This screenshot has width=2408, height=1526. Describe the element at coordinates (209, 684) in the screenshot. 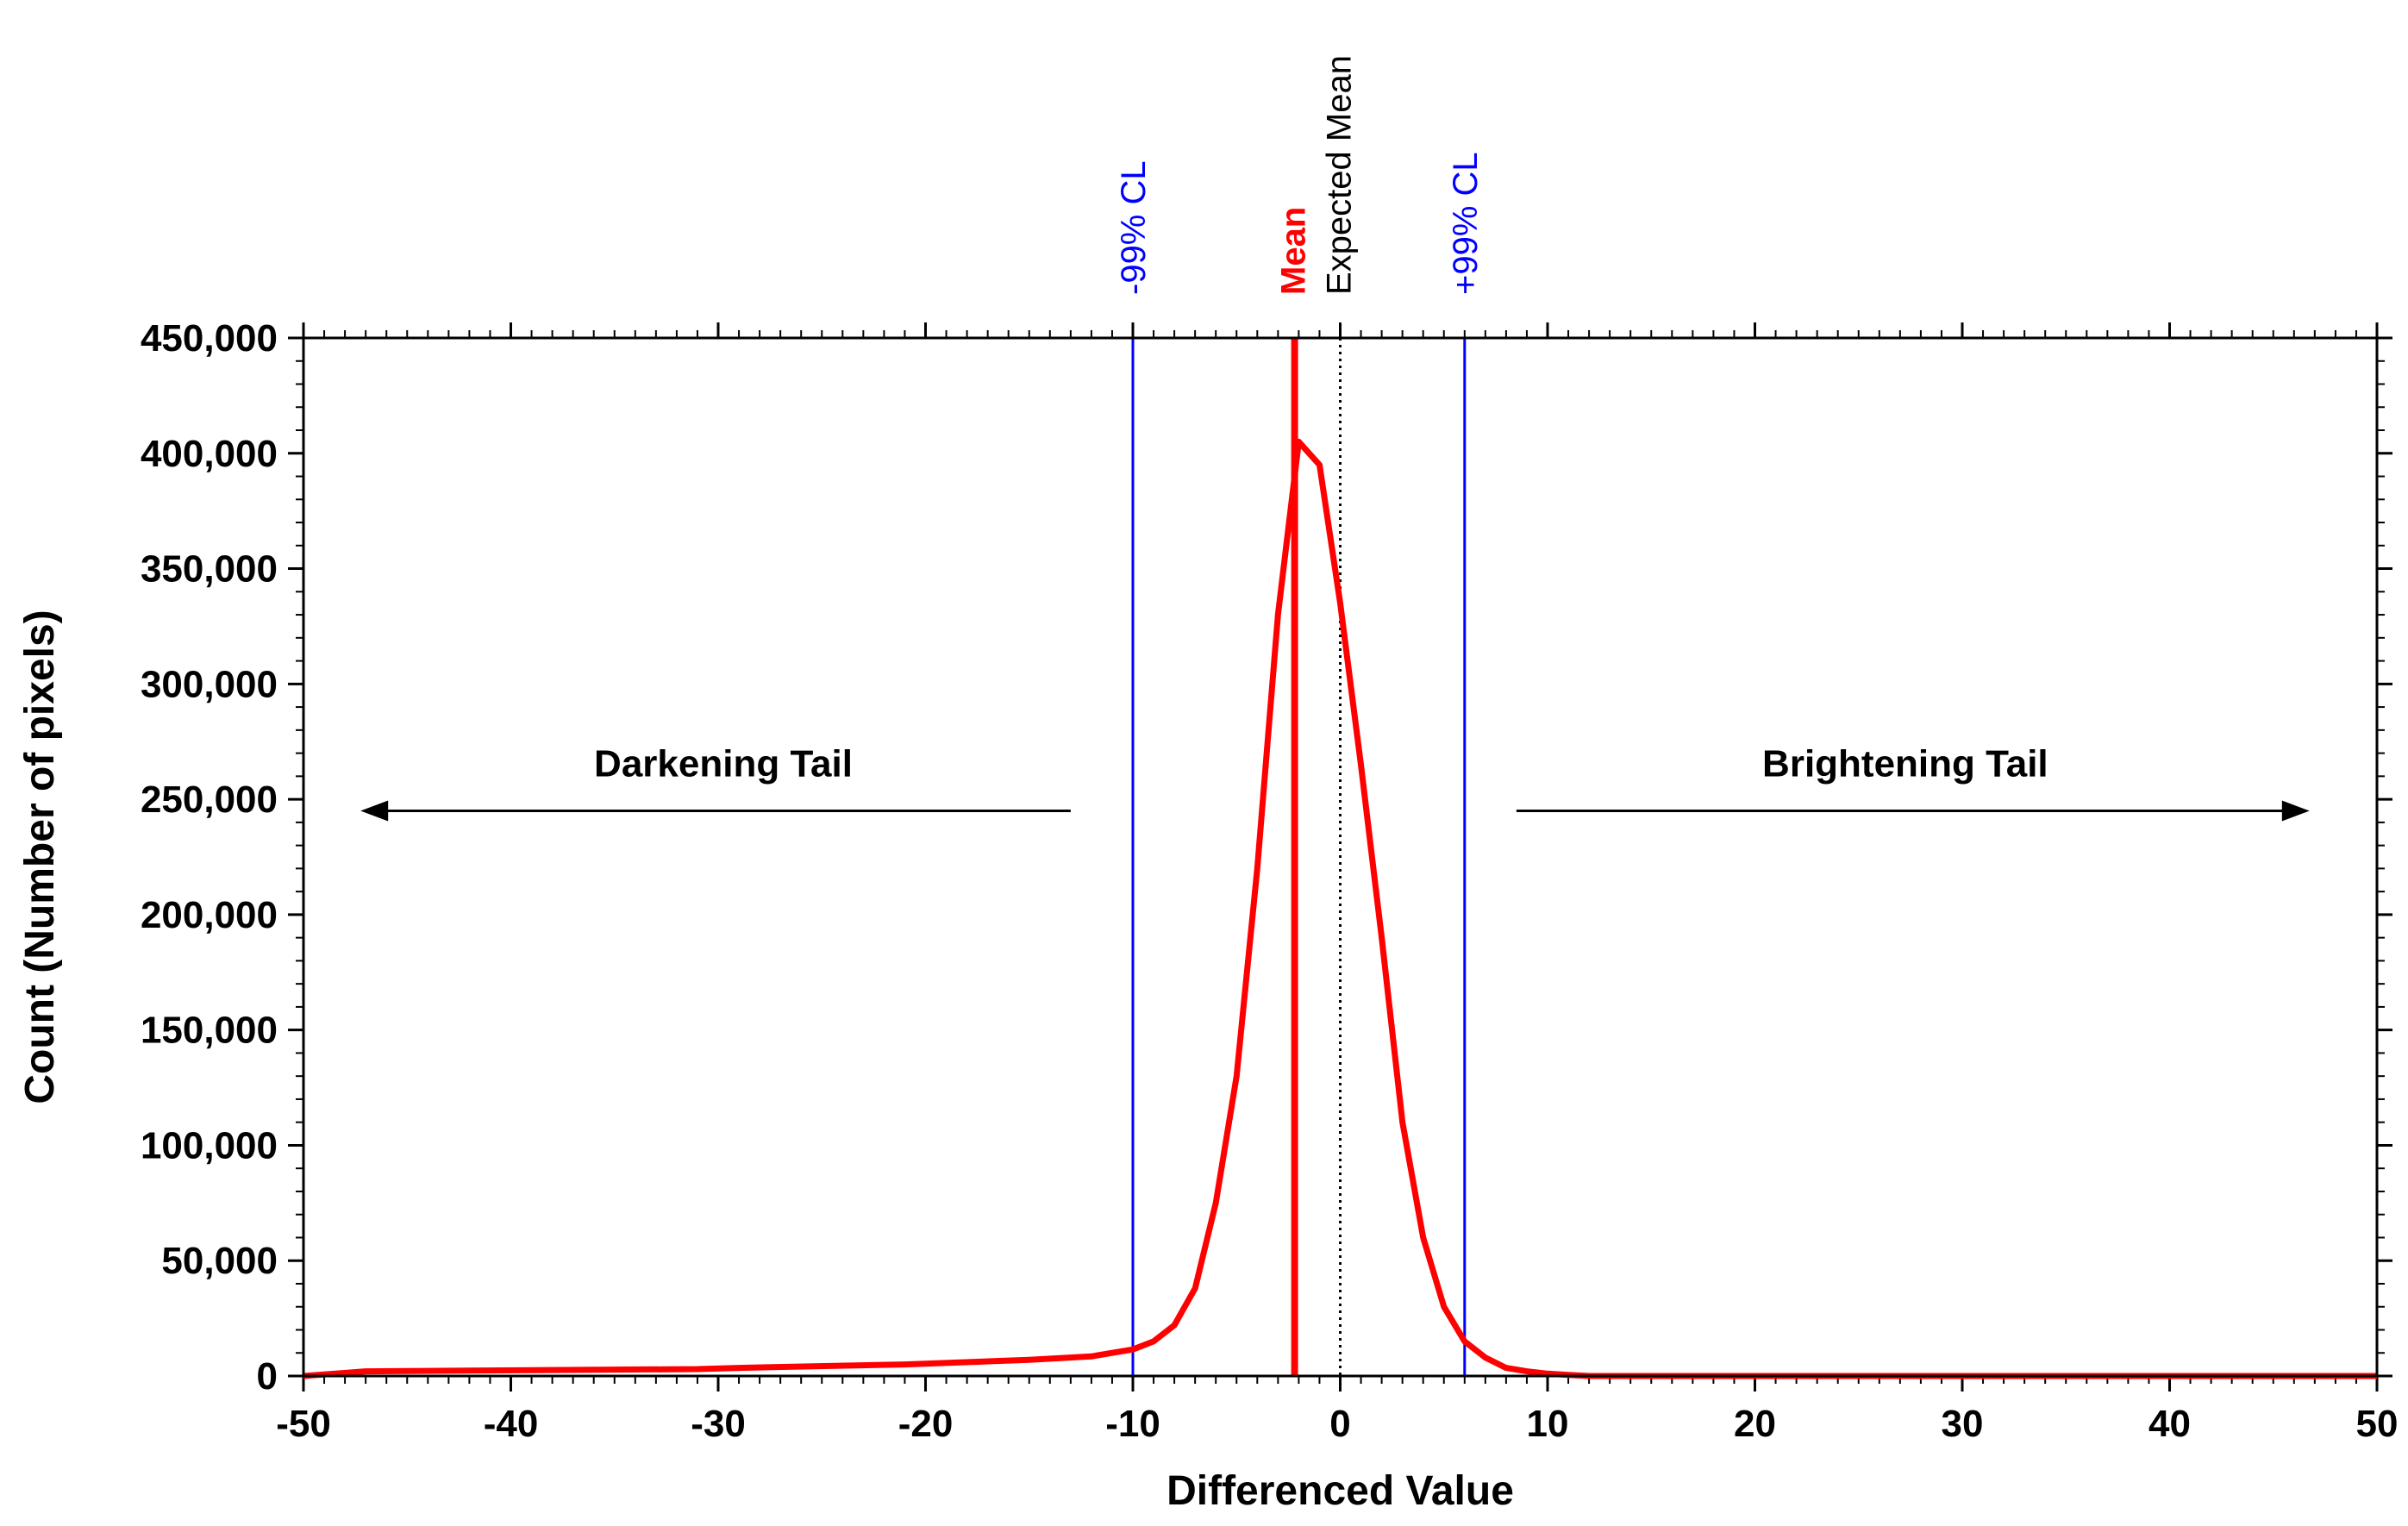

I see `y-tick-label: 300,000` at that location.